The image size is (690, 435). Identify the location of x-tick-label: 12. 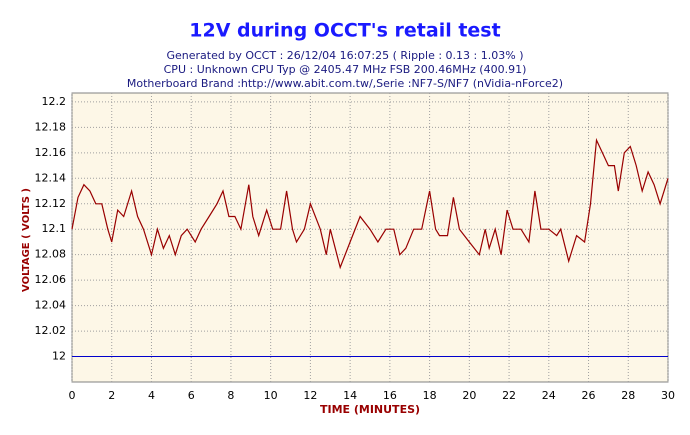
(310, 395).